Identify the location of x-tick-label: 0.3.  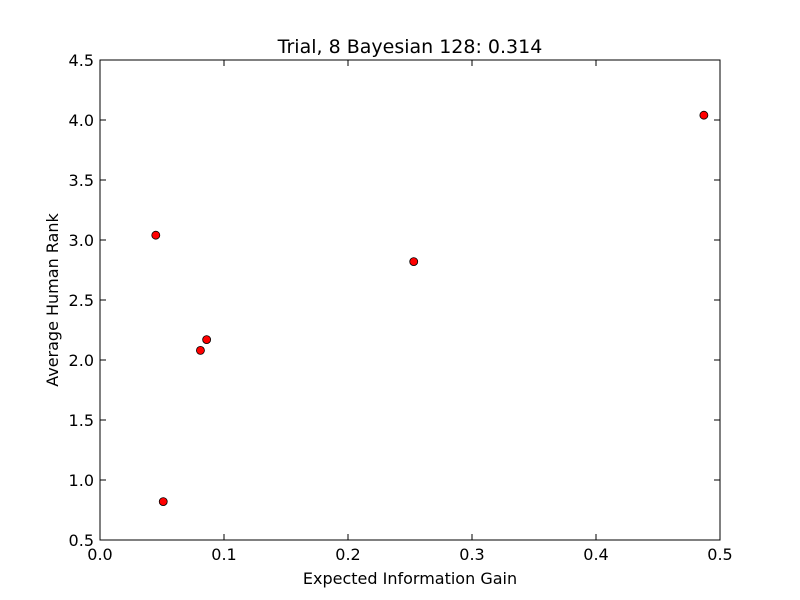
(471, 554).